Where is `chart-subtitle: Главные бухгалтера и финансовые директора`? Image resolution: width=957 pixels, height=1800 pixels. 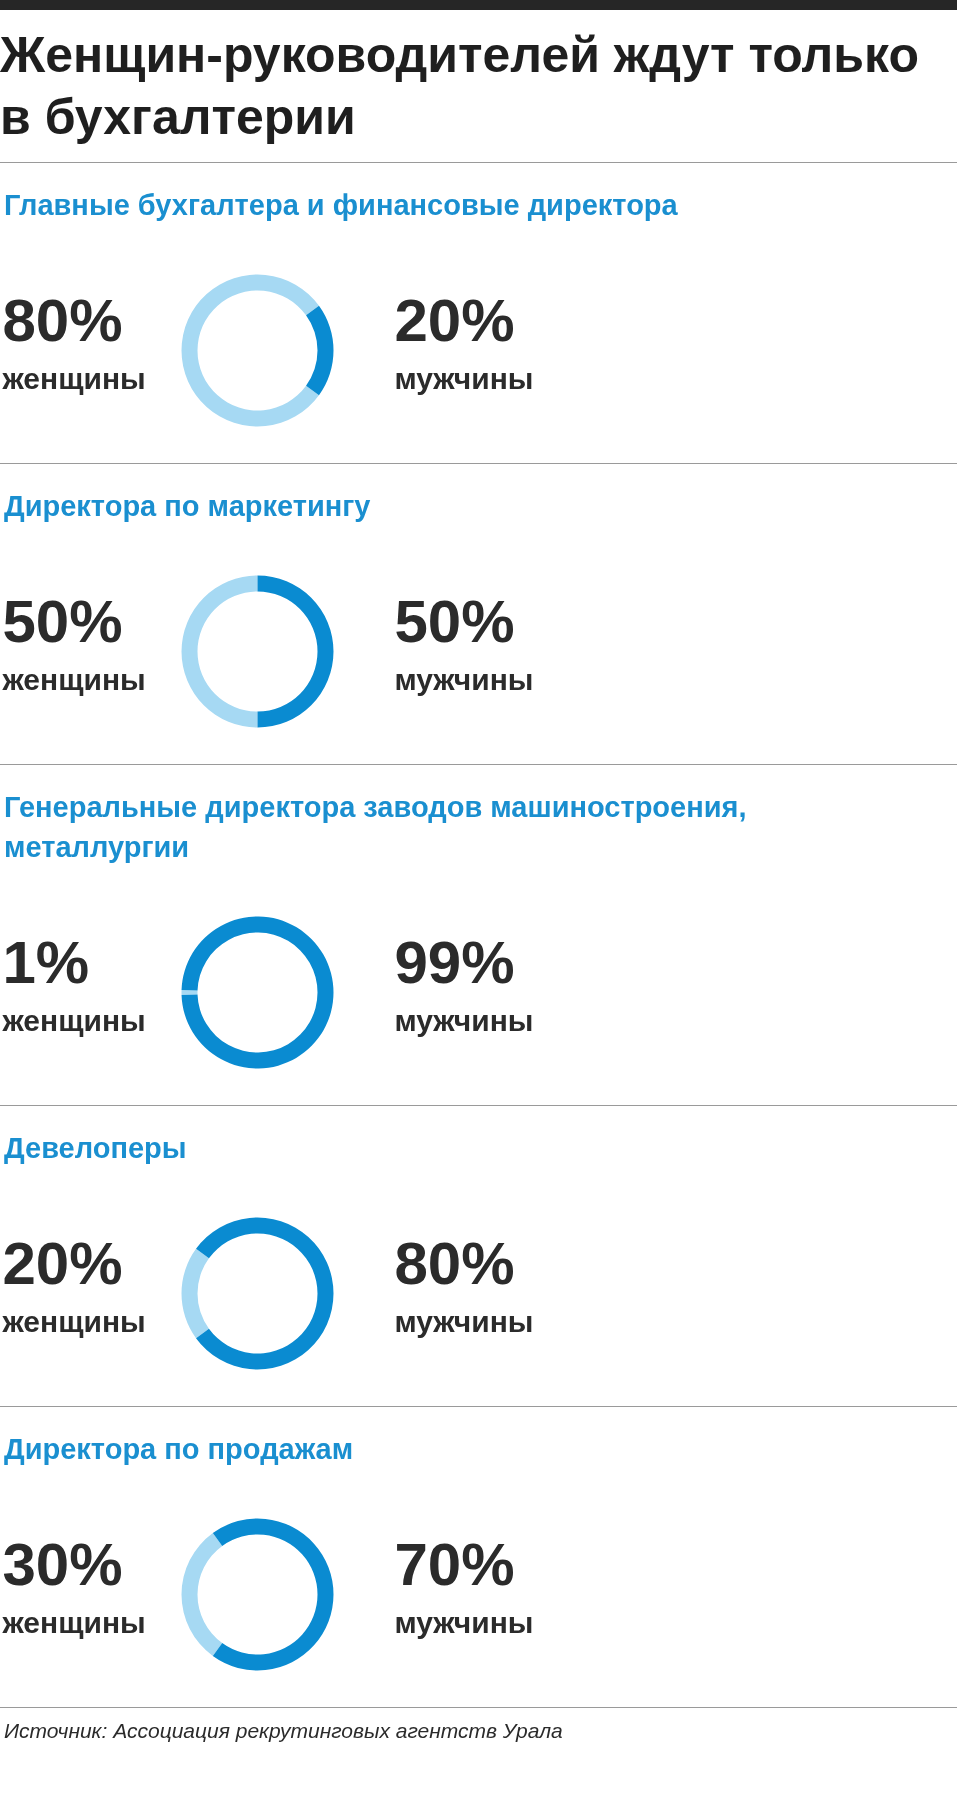 chart-subtitle: Главные бухгалтера и финансовые директора is located at coordinates (341, 205).